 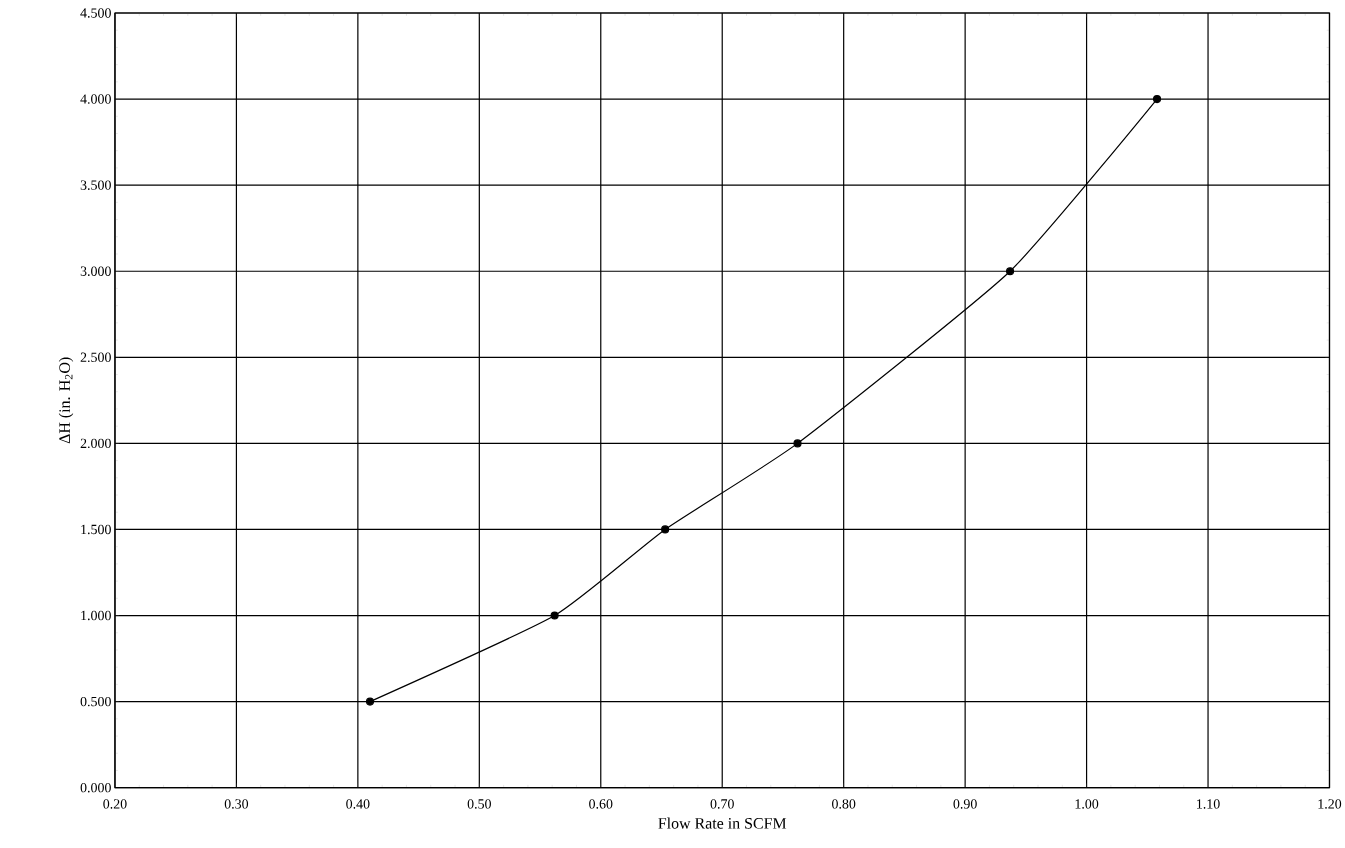 I want to click on y-tick-label: 0.000, so click(x=95, y=788).